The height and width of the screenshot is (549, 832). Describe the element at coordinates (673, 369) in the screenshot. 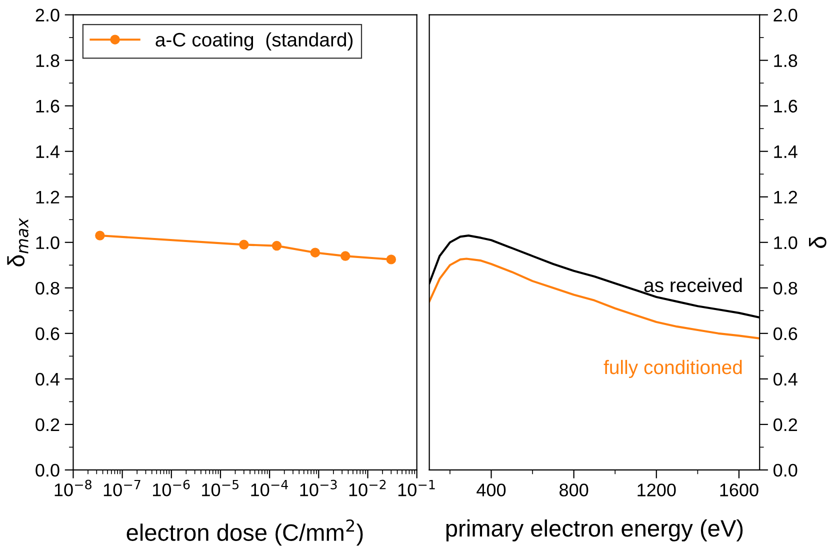

I see `series-label: fully conditioned` at that location.